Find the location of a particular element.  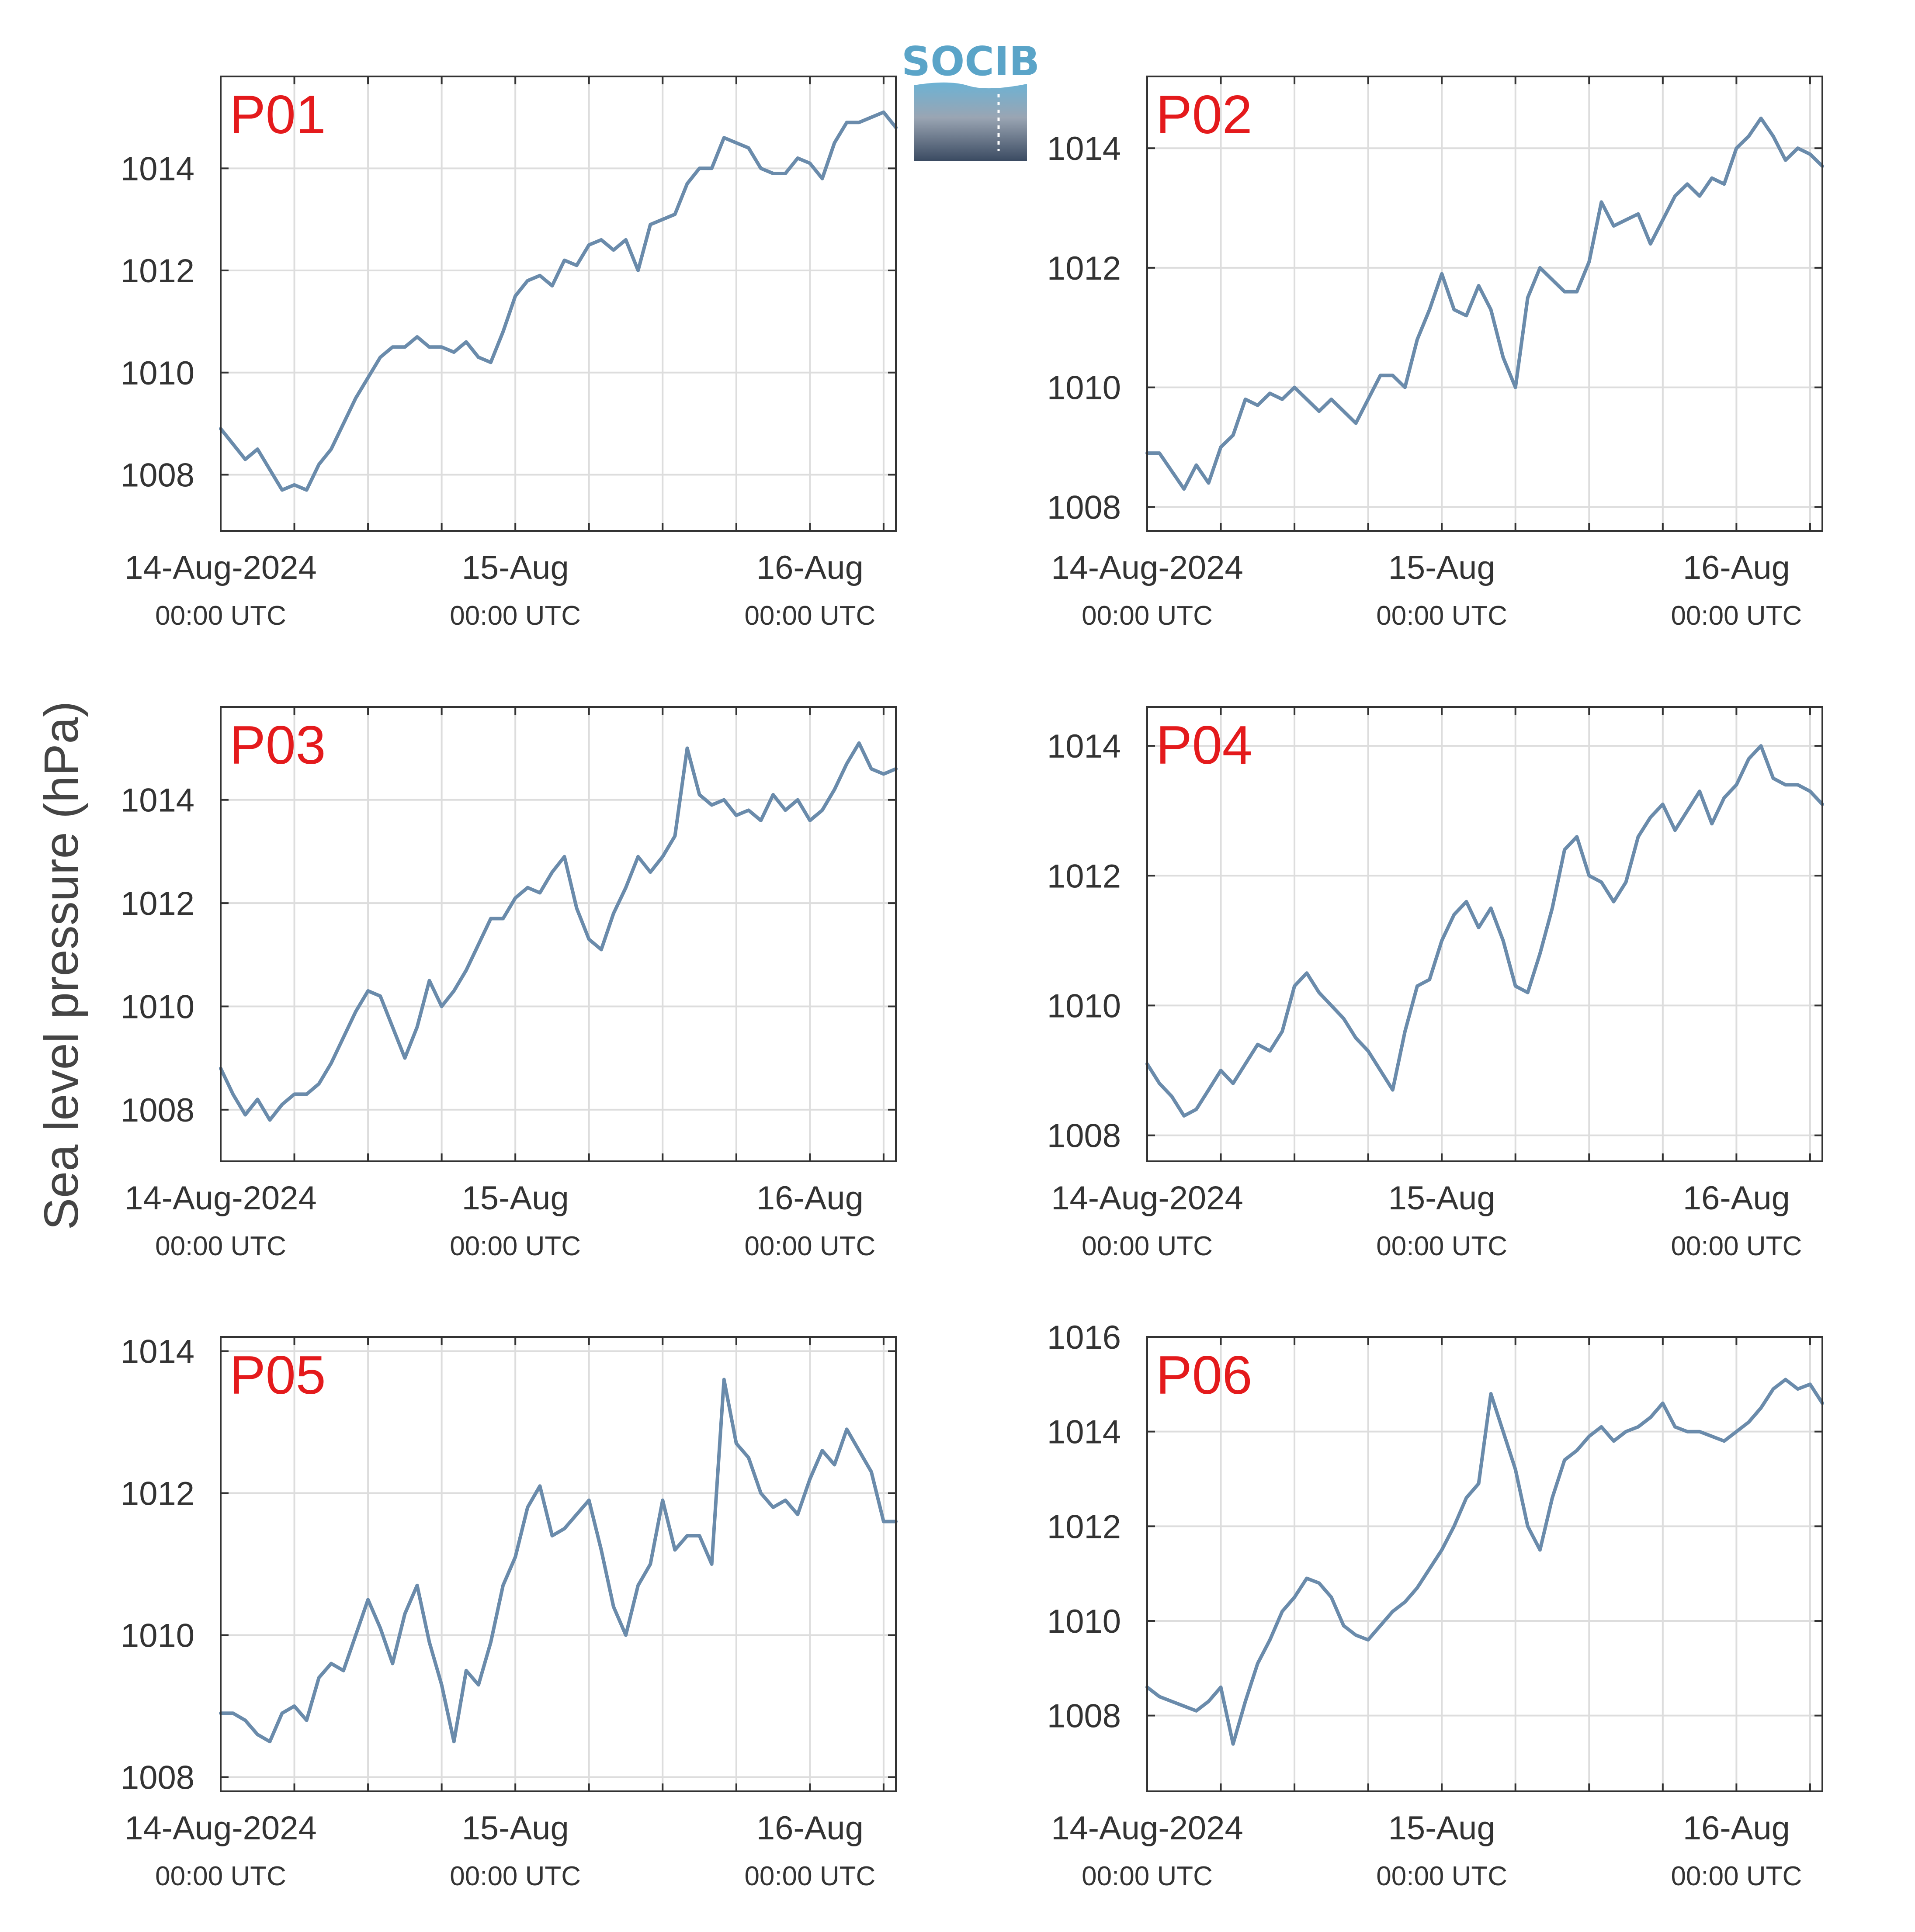

panel-label: P04 is located at coordinates (1204, 745).